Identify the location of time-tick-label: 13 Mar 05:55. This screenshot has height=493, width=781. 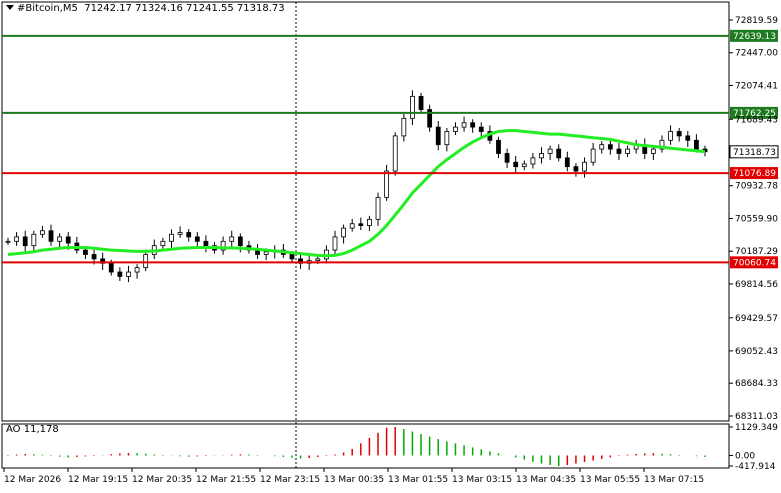
(610, 480).